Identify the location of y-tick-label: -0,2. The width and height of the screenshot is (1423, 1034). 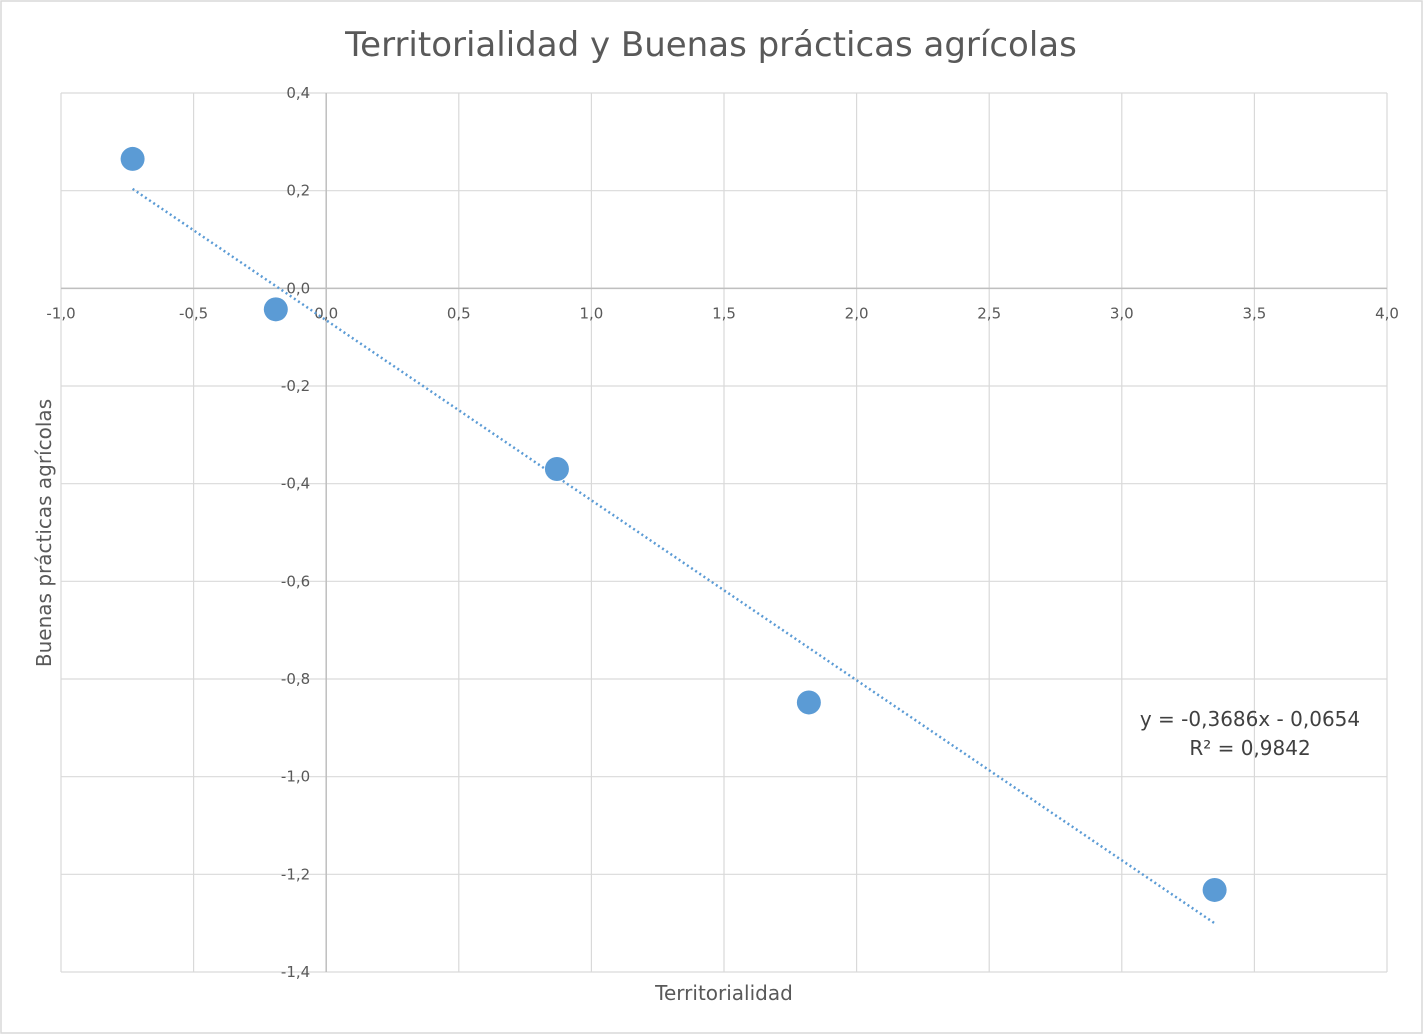
(295, 386).